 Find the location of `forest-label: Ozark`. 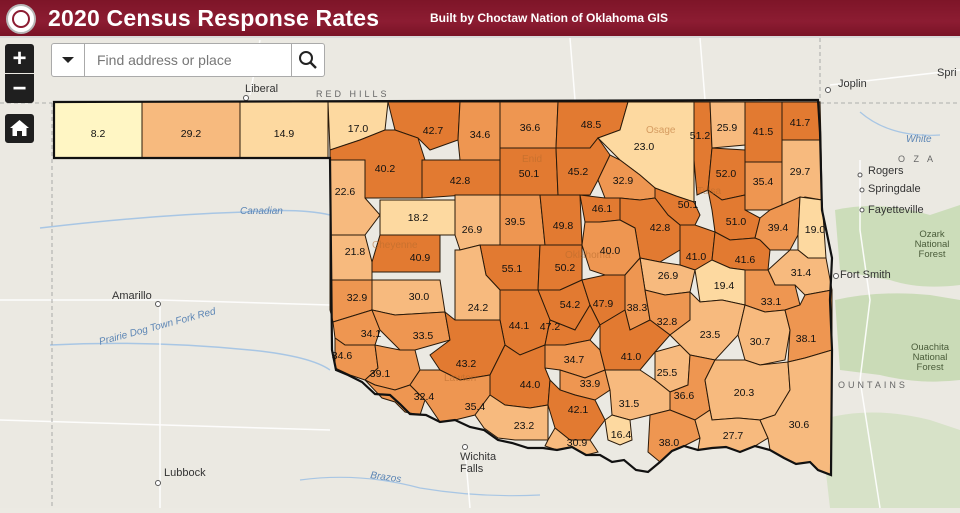

forest-label: Ozark is located at coordinates (932, 234).